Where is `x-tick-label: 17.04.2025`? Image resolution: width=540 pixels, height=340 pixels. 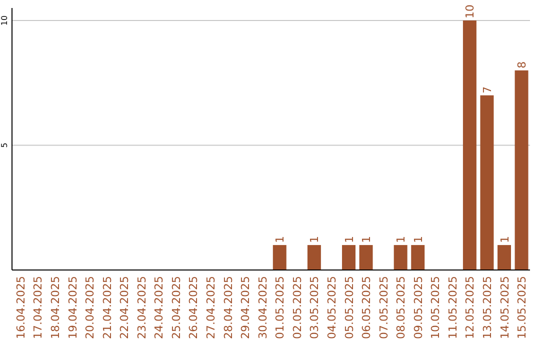 x-tick-label: 17.04.2025 is located at coordinates (38, 307).